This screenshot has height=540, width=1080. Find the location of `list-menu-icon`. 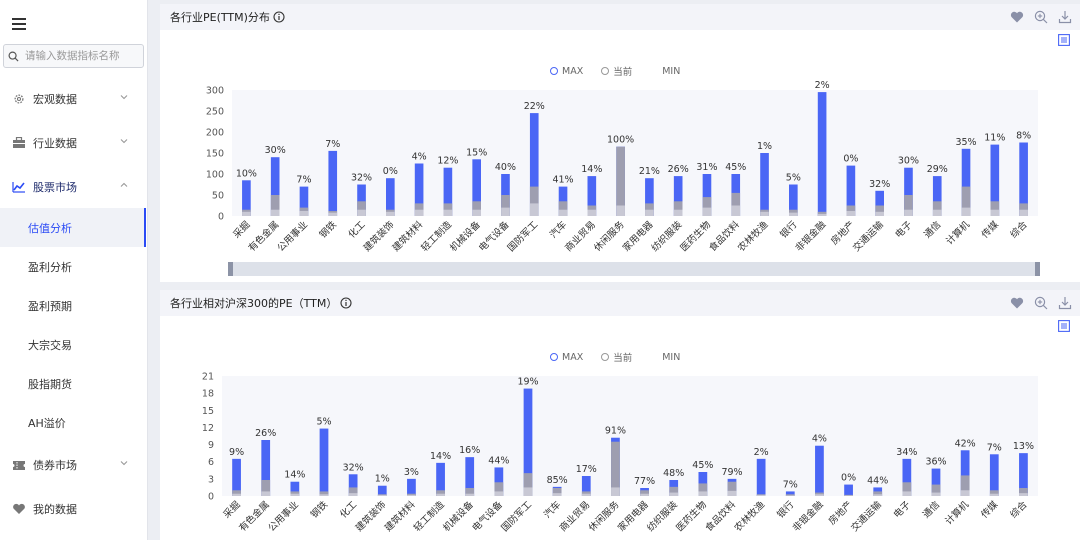

list-menu-icon is located at coordinates (1064, 40).